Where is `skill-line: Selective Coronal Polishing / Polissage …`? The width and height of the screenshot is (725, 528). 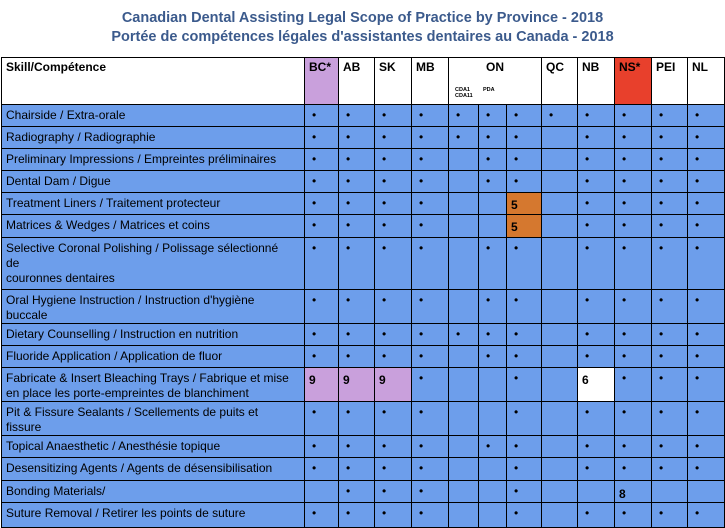
skill-line: Selective Coronal Polishing / Polissage … is located at coordinates (142, 248).